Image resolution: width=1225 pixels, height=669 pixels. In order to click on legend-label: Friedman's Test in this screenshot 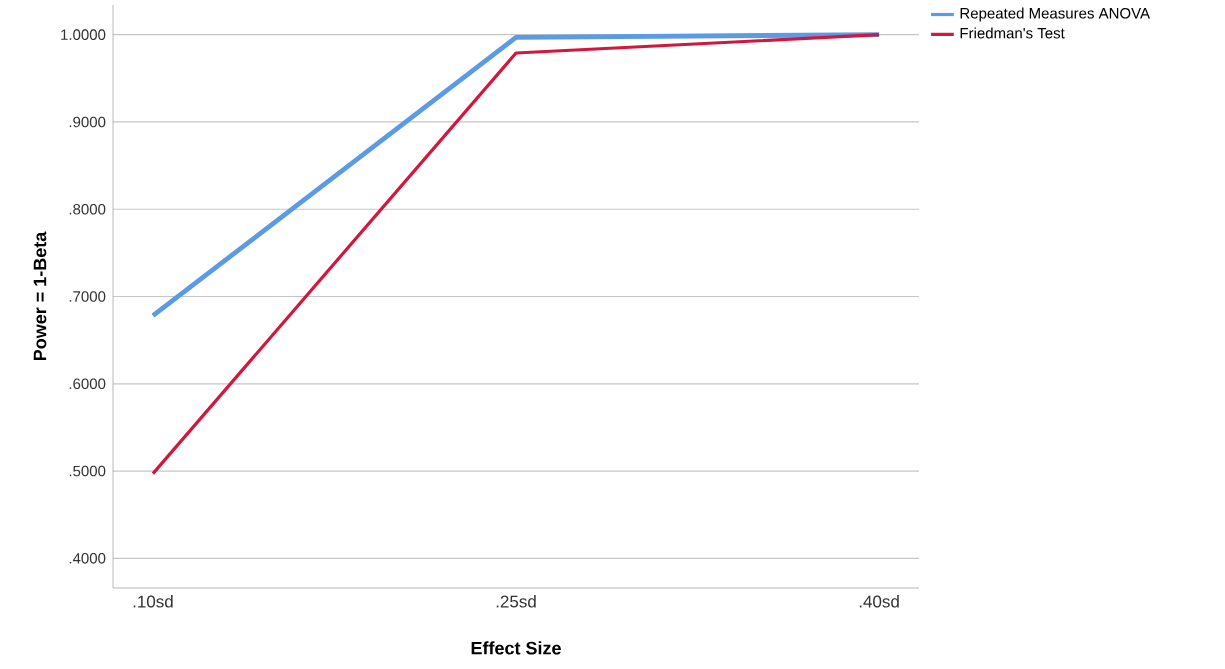, I will do `click(1012, 33)`.